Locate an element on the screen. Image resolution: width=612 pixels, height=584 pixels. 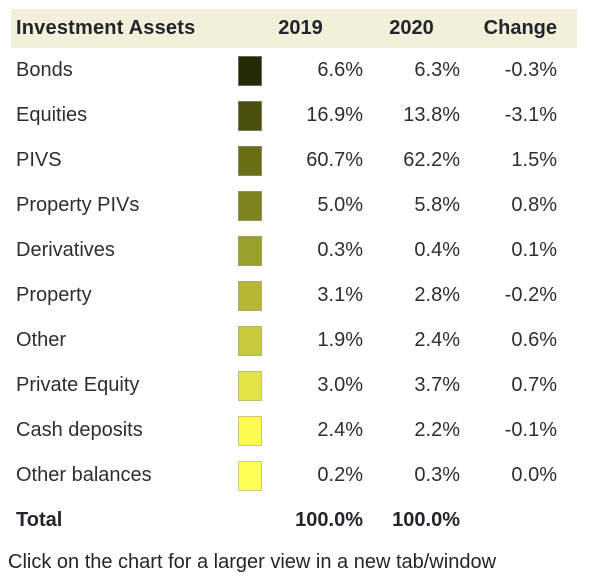
table-header-row: Investment Assets 2019 2020 Change is located at coordinates (294, 28).